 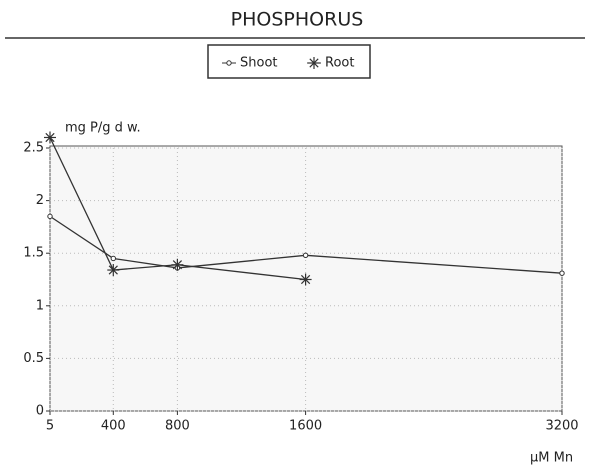 I want to click on series-line, so click(x=177, y=209).